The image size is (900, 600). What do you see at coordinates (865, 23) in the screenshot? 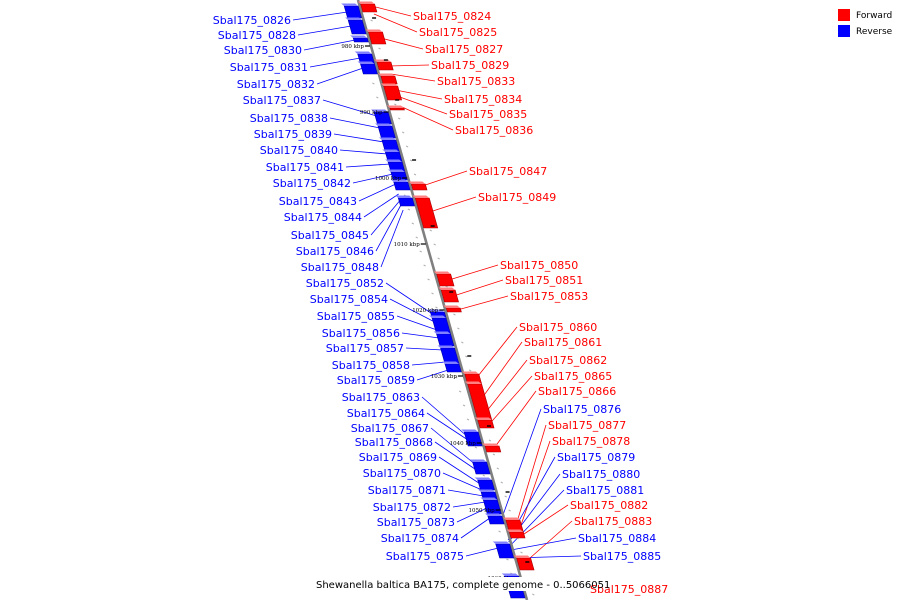
I see `legend: Forward Reverse` at bounding box center [865, 23].